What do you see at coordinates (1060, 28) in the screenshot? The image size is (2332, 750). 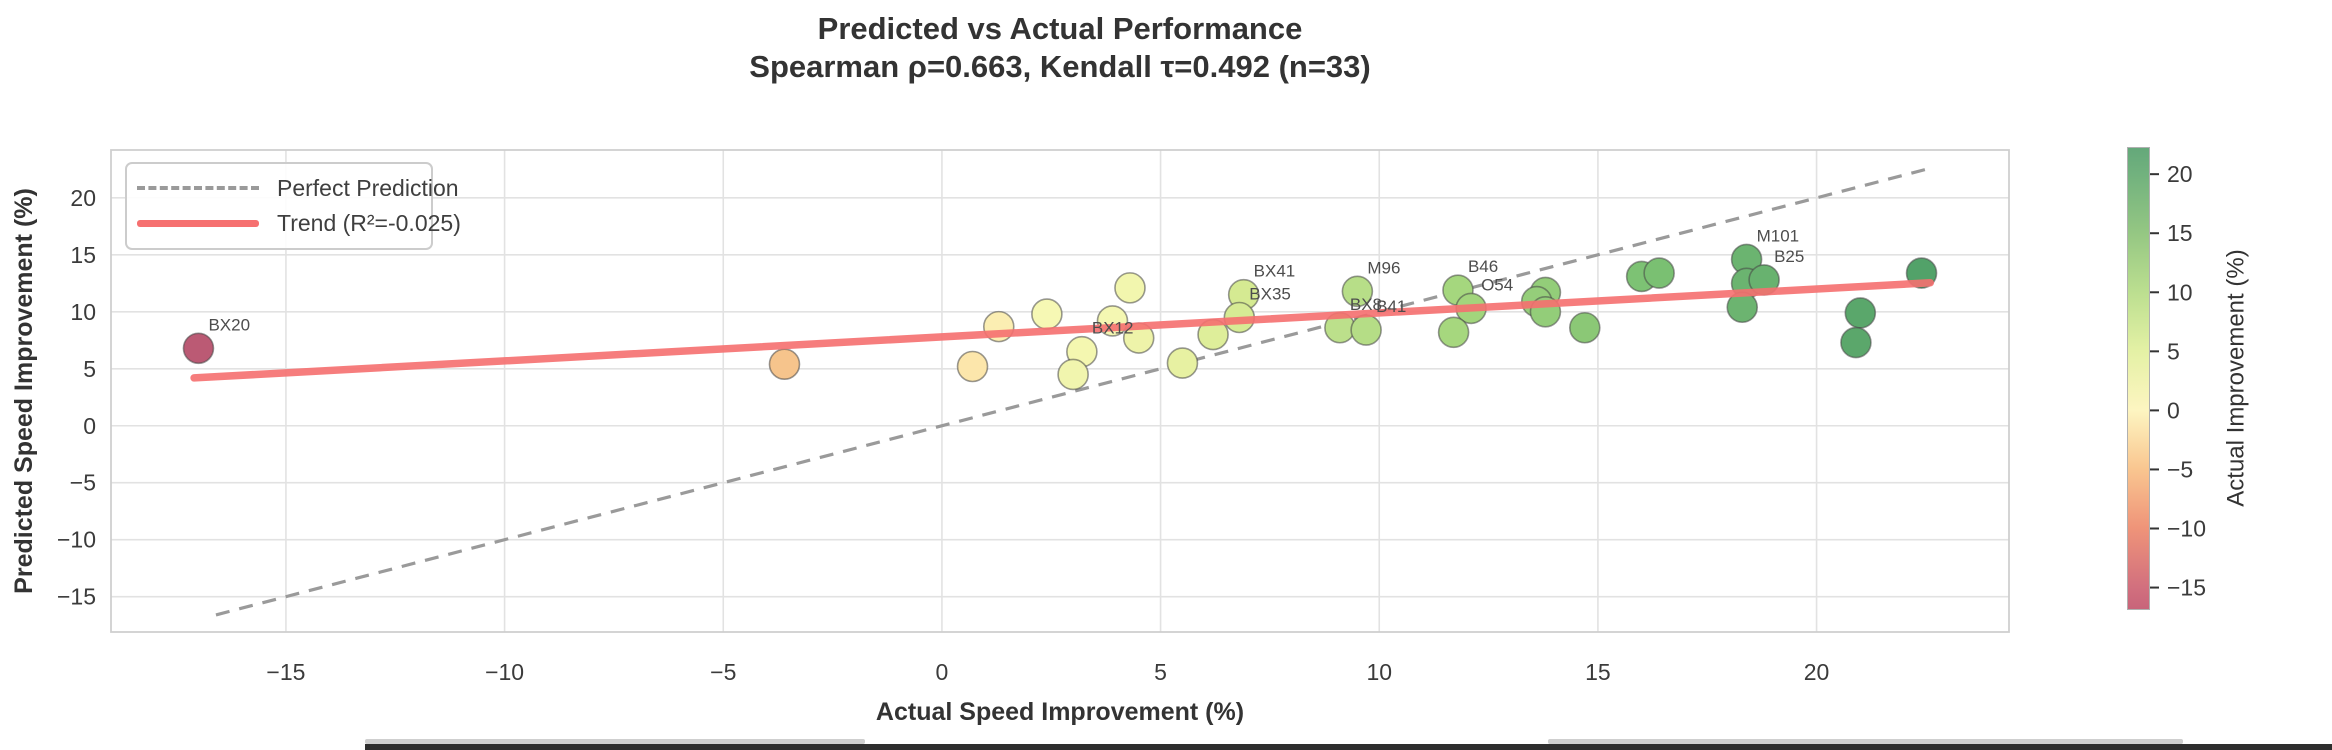 I see `chart-title-line1: Predicted vs Actual Performance` at bounding box center [1060, 28].